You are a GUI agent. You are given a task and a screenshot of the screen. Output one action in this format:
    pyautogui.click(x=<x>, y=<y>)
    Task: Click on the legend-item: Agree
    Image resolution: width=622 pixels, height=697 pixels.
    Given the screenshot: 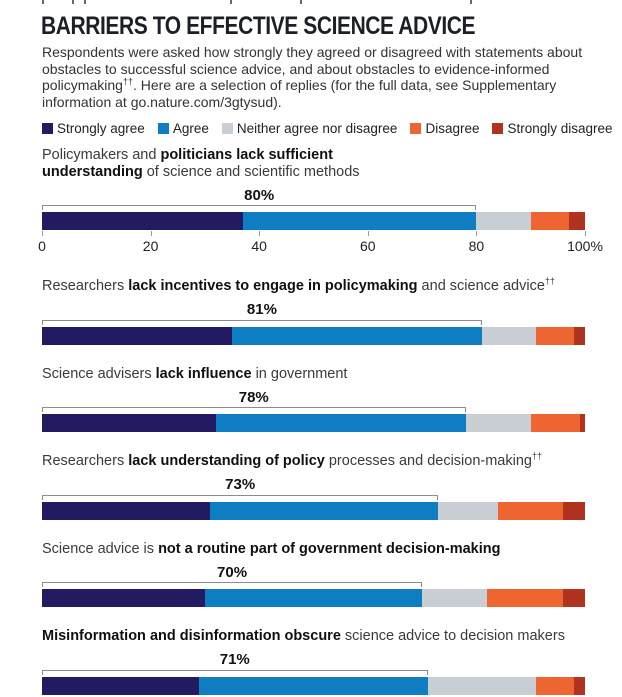 What is the action you would take?
    pyautogui.click(x=183, y=129)
    